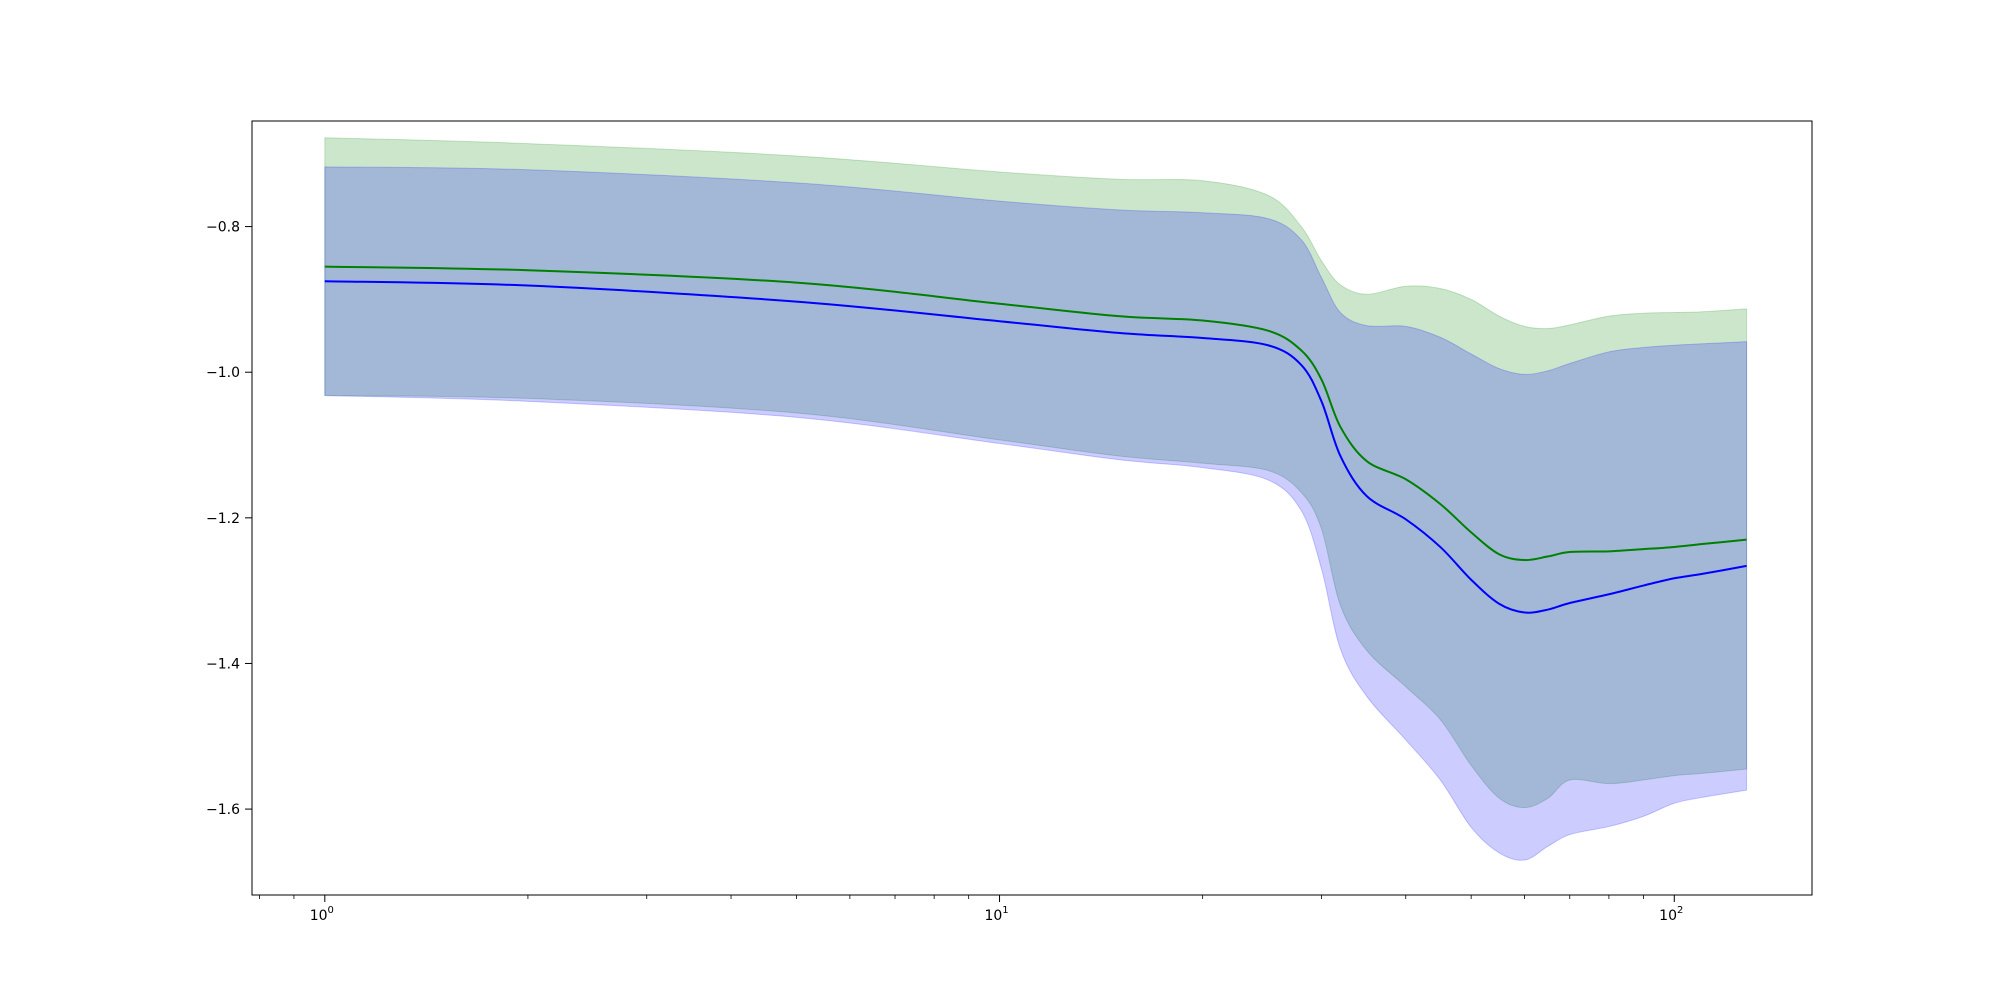  I want to click on x-tick-exponent: 1, so click(1005, 910).